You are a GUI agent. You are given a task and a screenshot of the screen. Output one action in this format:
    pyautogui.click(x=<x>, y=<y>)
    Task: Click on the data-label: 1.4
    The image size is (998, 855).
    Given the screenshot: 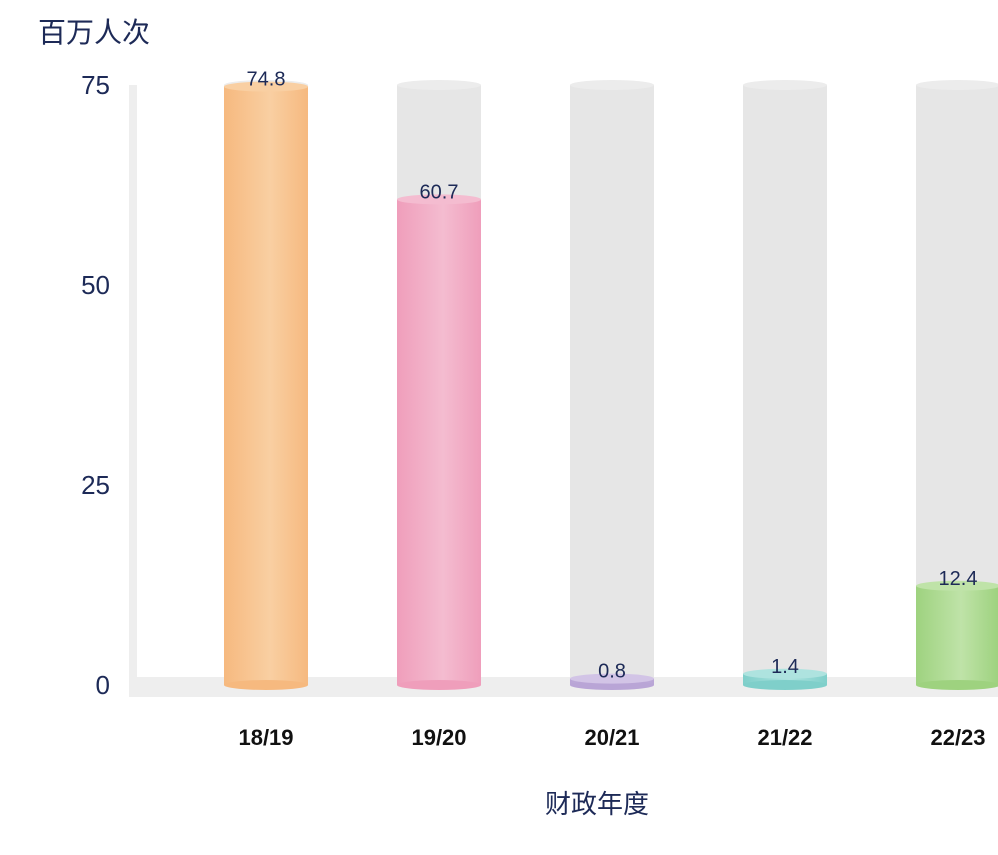 What is the action you would take?
    pyautogui.click(x=785, y=667)
    